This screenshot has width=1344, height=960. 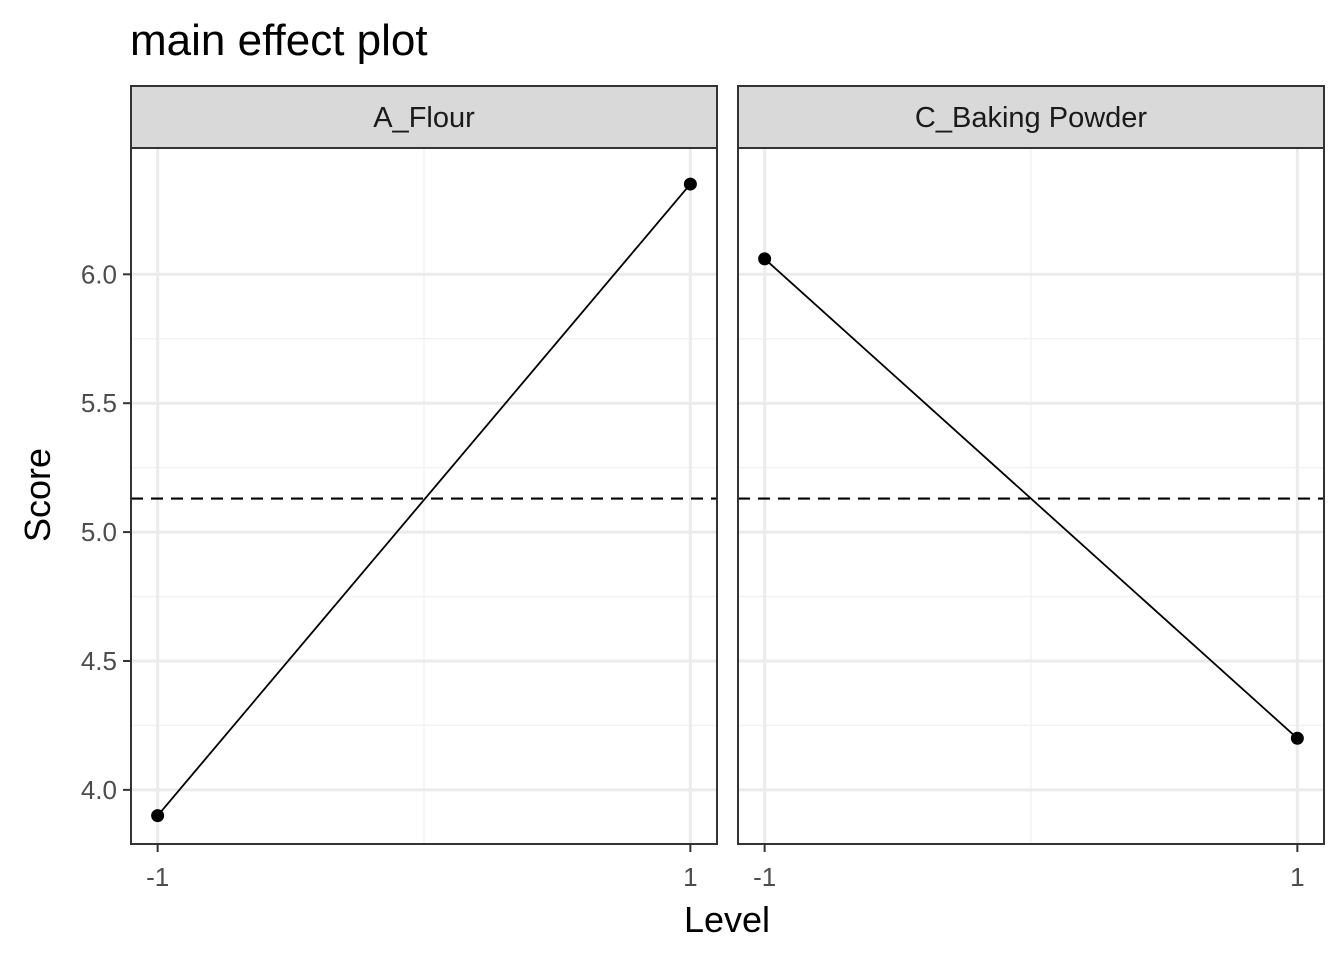 I want to click on y-axis: 4.0 4.5 5.0 5.5 6.0, so click(x=106, y=532).